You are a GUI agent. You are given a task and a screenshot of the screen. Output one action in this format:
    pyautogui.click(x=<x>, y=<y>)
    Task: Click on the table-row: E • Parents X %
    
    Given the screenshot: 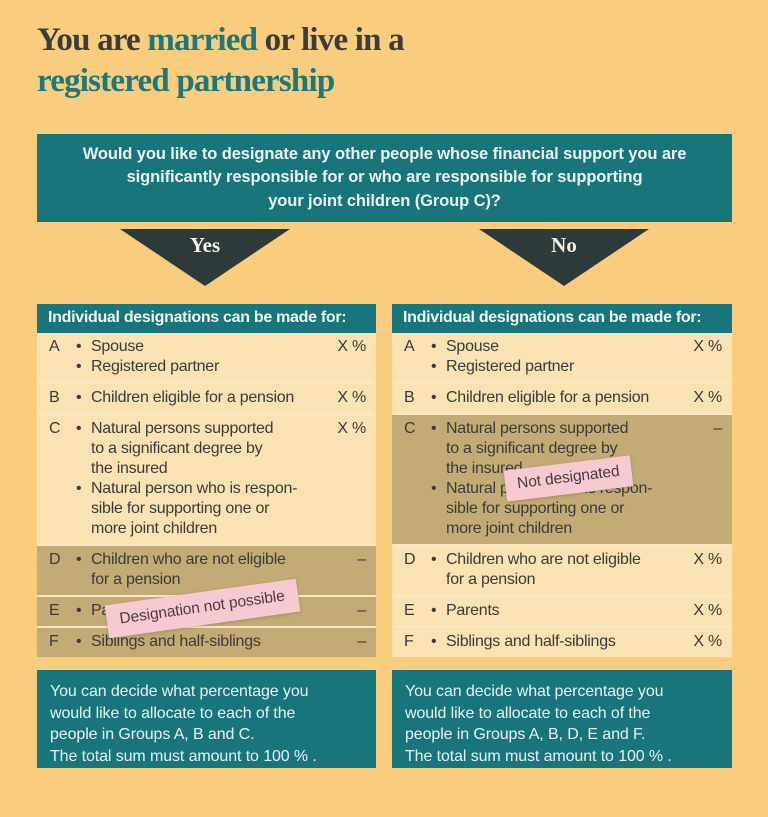 What is the action you would take?
    pyautogui.click(x=562, y=610)
    